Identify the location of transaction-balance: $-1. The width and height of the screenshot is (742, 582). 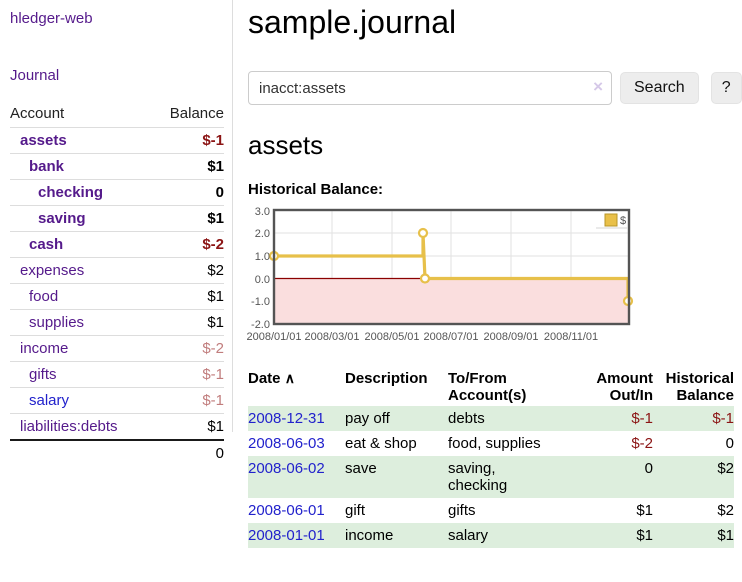
(693, 418).